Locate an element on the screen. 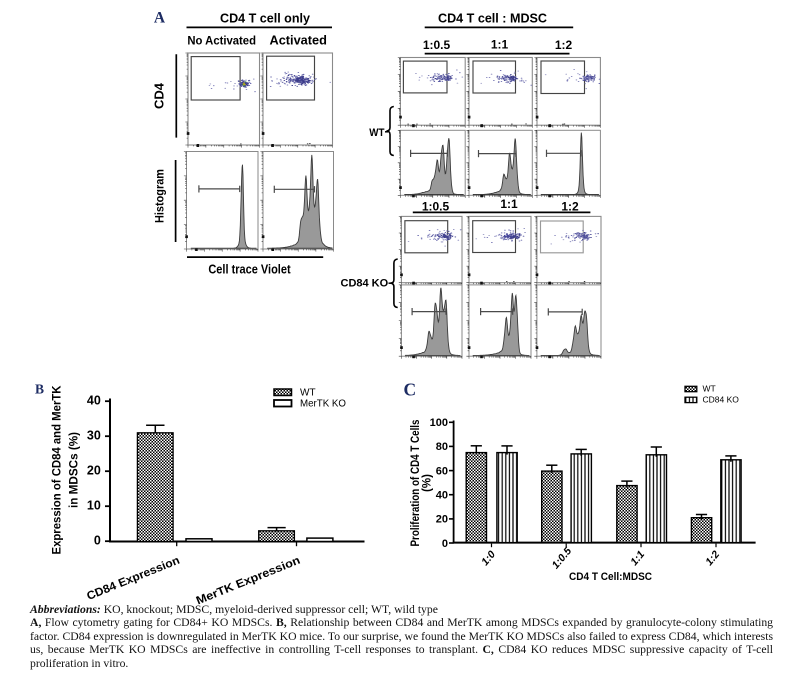 The image size is (785, 697). svg-text: C is located at coordinates (410, 390).